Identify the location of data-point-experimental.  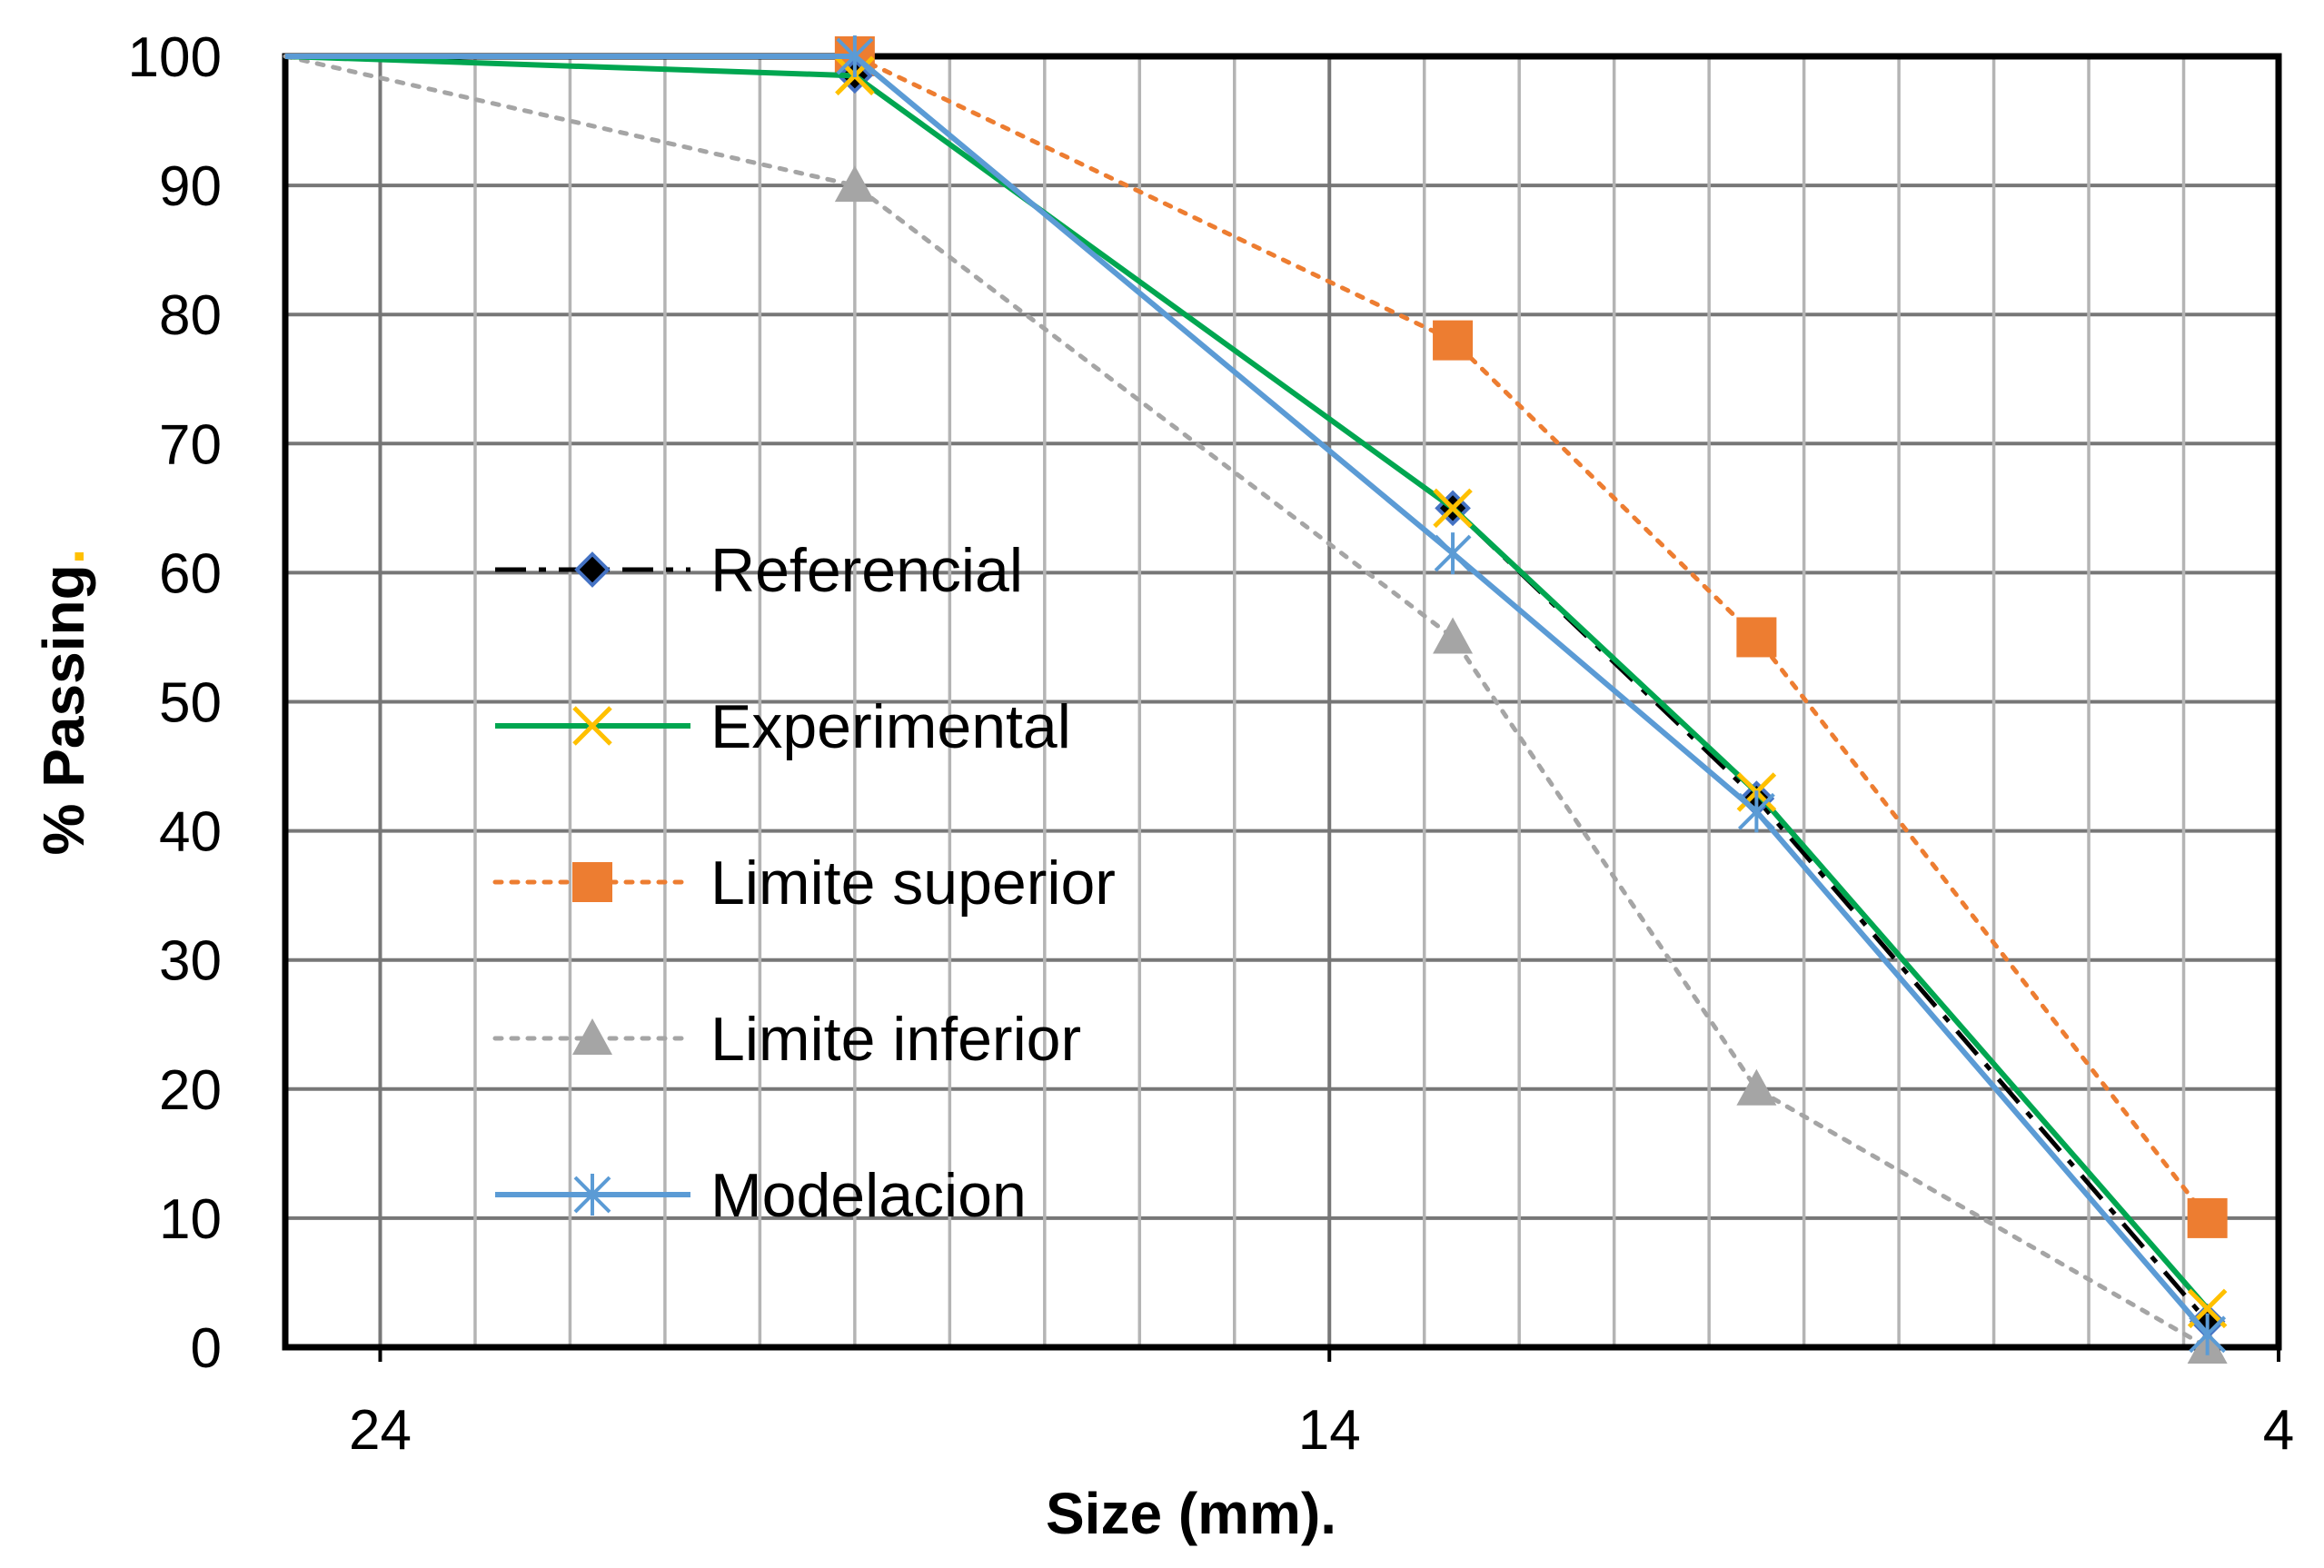
(1453, 508).